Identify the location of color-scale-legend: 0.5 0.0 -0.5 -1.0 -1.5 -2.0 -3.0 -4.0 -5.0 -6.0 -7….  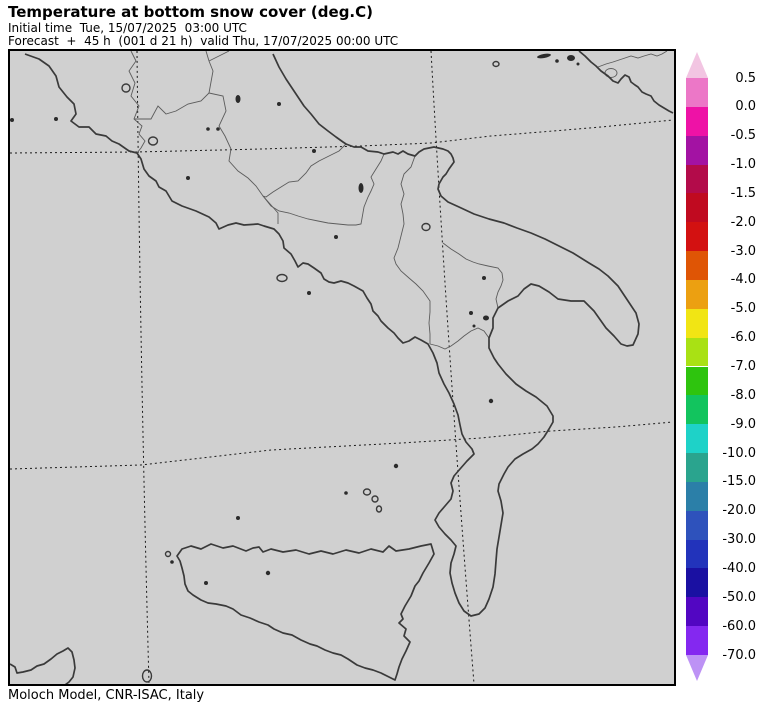
(722, 368).